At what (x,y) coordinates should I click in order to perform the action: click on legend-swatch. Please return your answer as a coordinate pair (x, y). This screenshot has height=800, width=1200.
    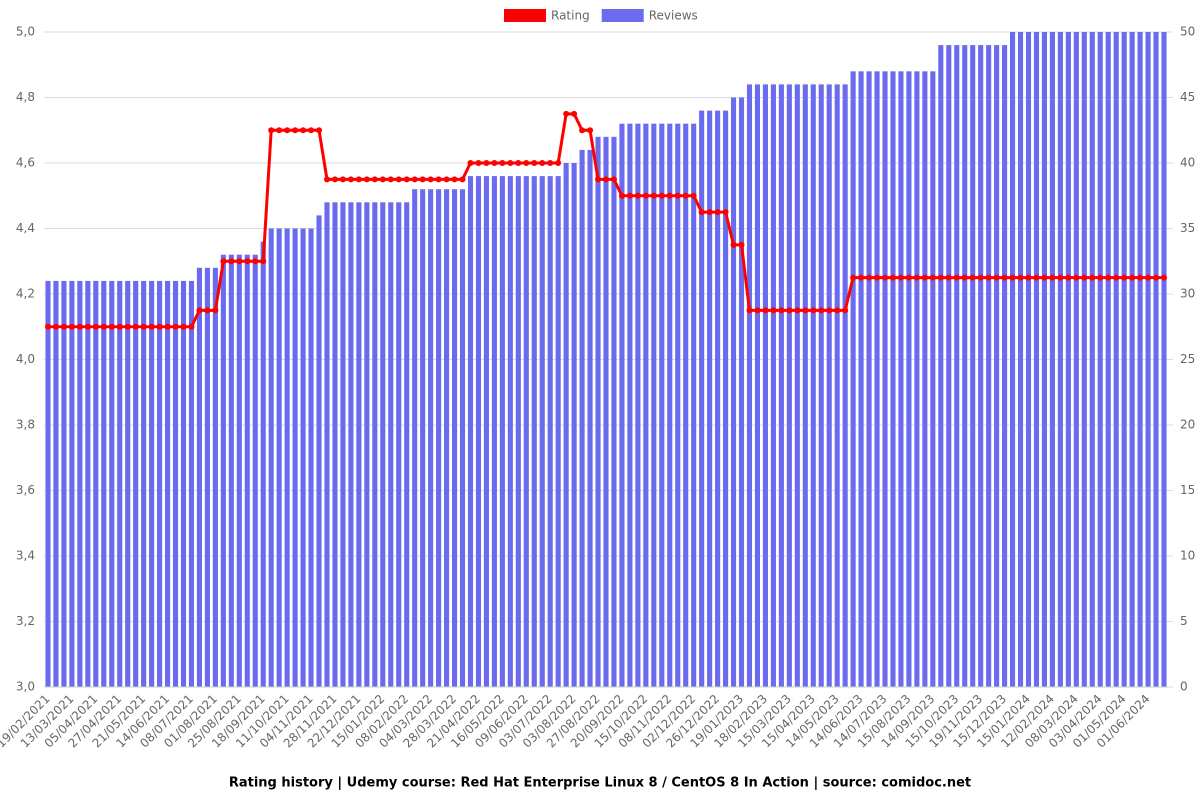
    Looking at the image, I should click on (622, 15).